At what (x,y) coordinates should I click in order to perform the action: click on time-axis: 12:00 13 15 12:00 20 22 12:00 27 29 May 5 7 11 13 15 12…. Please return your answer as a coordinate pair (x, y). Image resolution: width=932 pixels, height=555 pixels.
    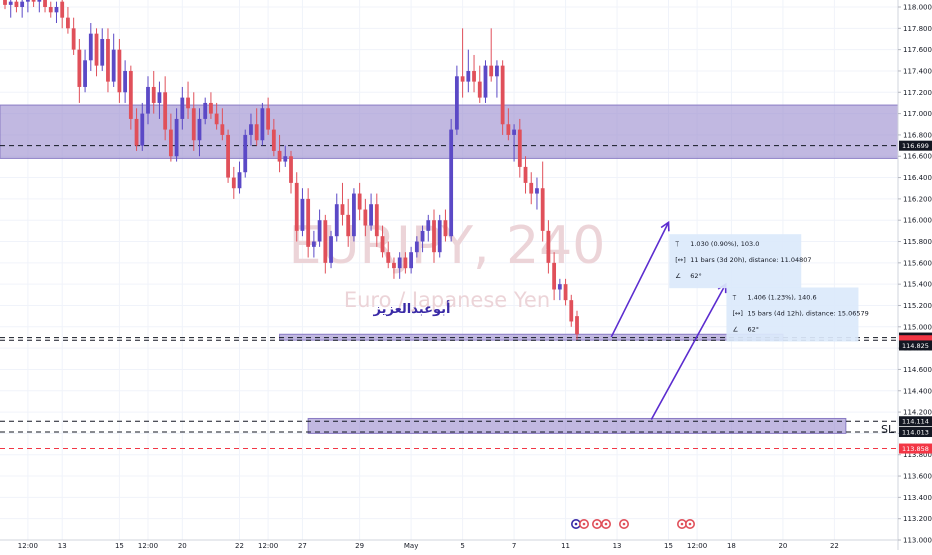
    Looking at the image, I should click on (449, 544).